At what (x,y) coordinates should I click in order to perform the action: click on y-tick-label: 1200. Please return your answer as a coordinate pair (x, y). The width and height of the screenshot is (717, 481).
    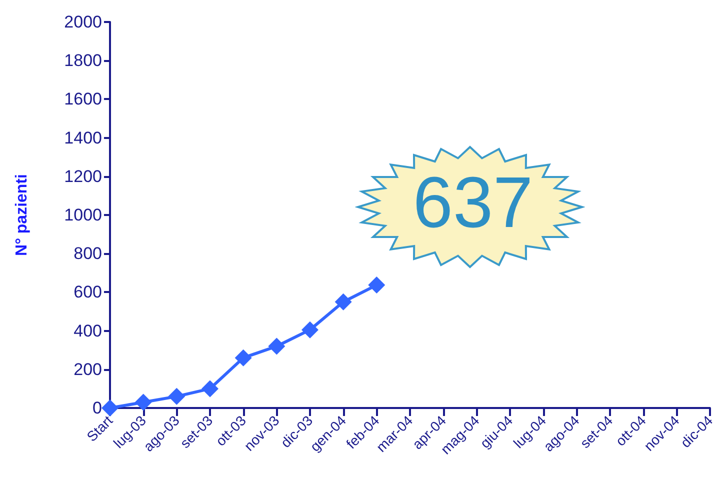
    Looking at the image, I should click on (83, 176).